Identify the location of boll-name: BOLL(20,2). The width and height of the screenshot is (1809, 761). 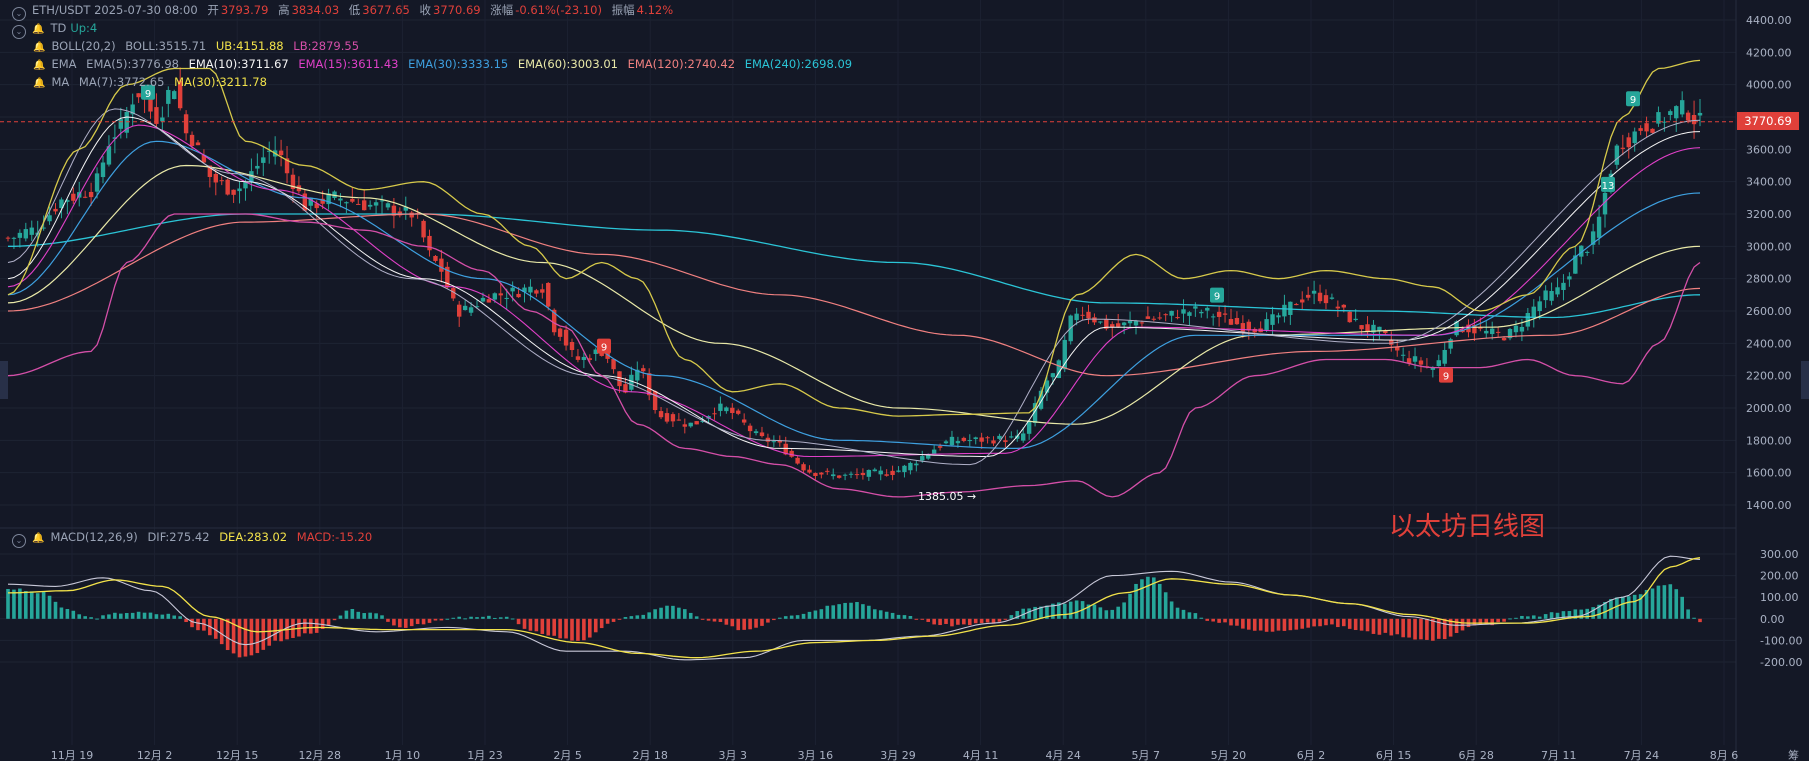
(83, 46).